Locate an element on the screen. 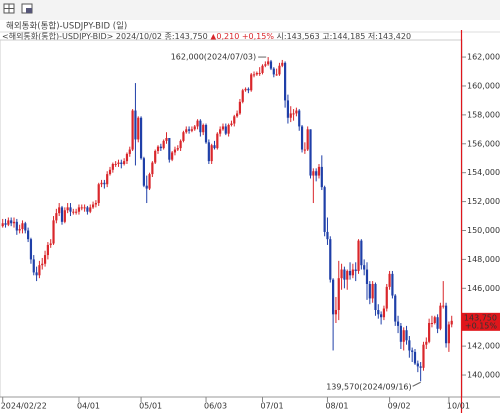  y-tick-label: 142,000 is located at coordinates (483, 346).